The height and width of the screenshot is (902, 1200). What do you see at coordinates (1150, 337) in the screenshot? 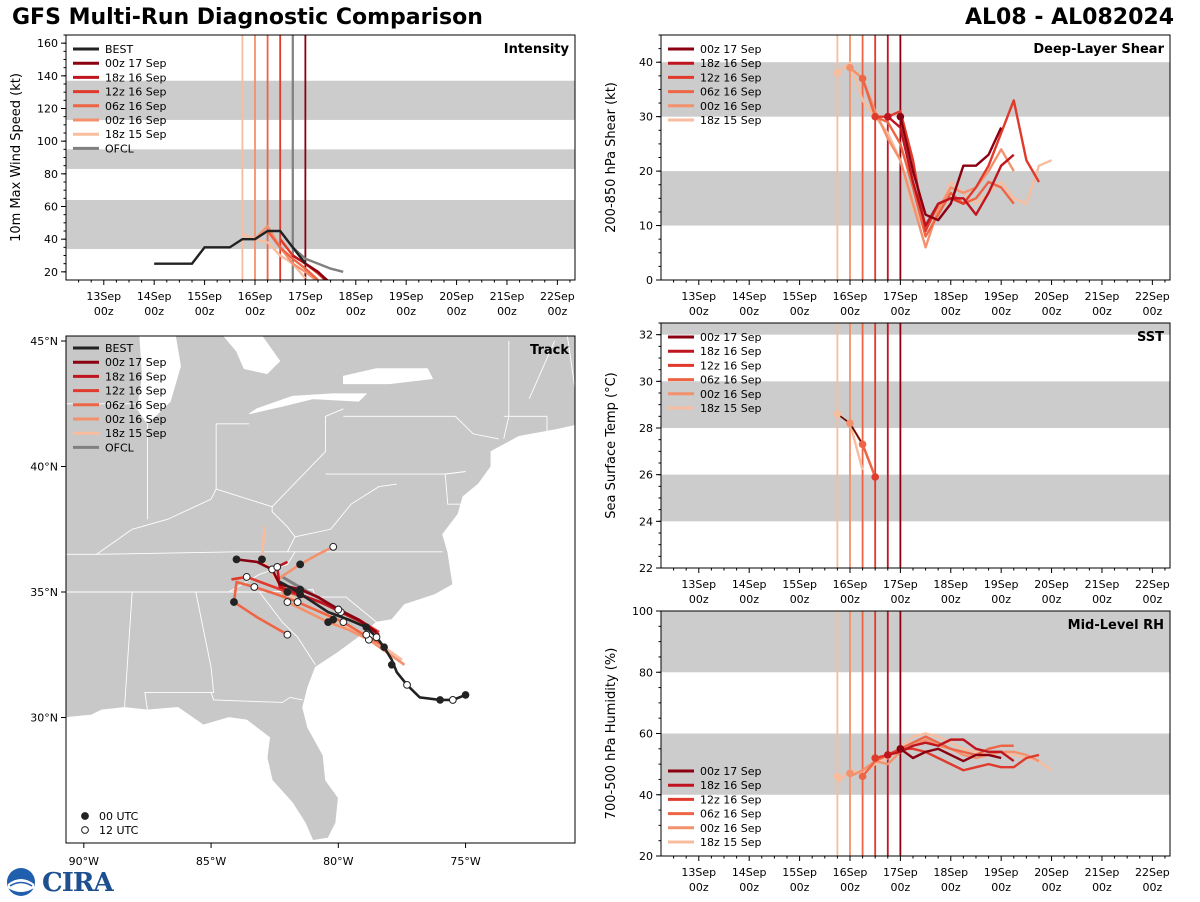
I see `sst-title: SST` at bounding box center [1150, 337].